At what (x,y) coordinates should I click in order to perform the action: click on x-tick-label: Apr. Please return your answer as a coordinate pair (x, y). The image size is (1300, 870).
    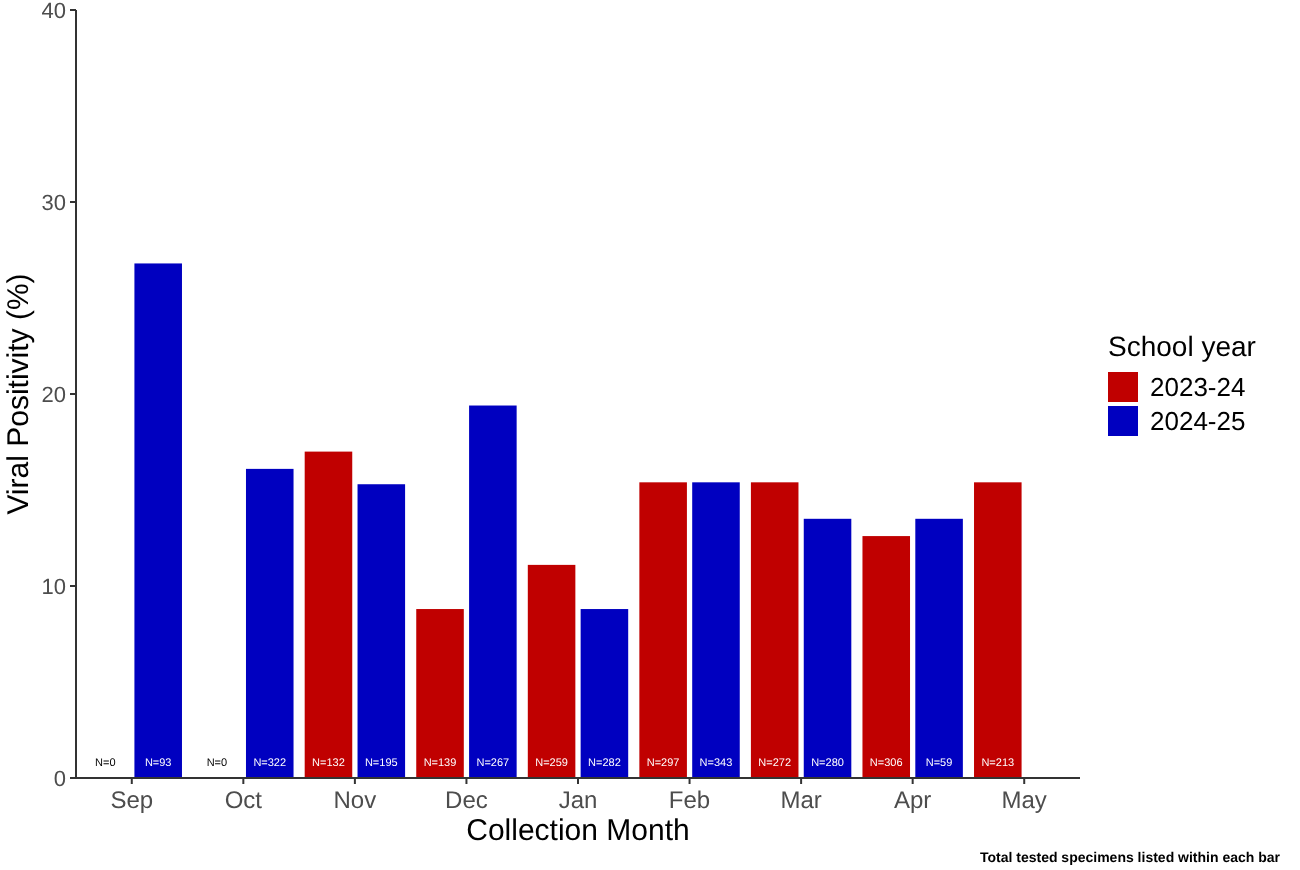
    Looking at the image, I should click on (912, 800).